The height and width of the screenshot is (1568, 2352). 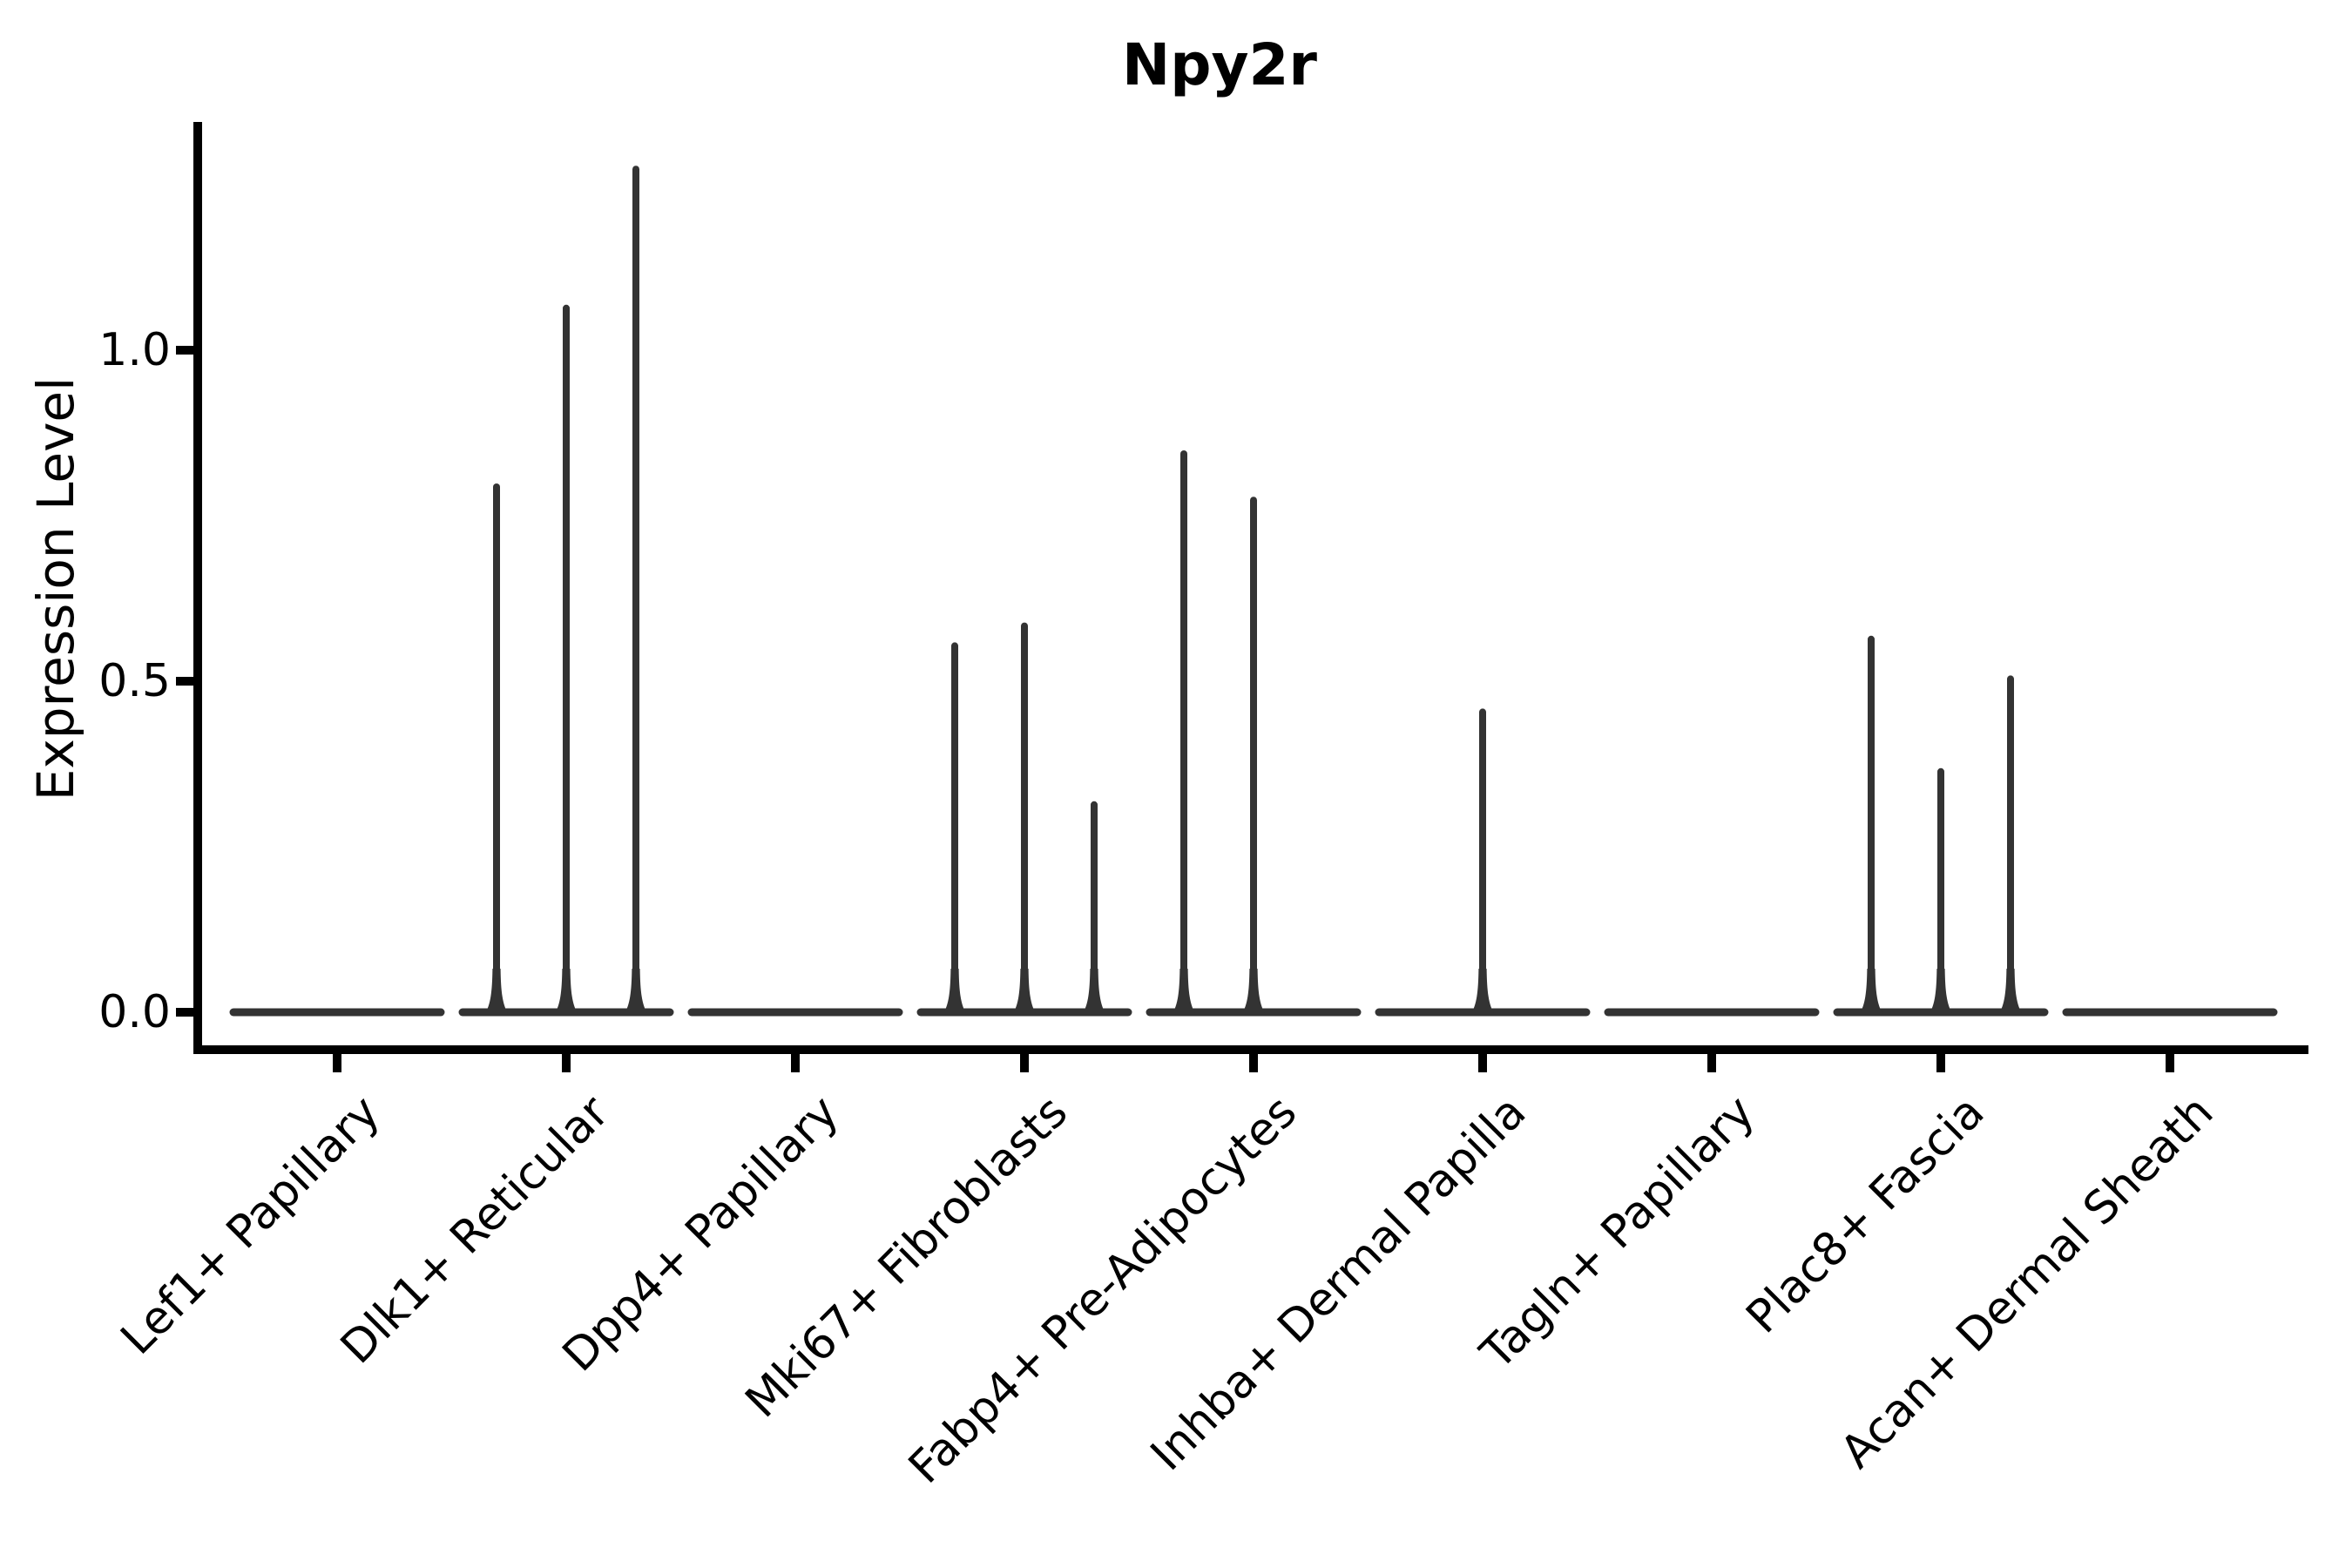 I want to click on y-tick-label: 0.0, so click(x=134, y=1012).